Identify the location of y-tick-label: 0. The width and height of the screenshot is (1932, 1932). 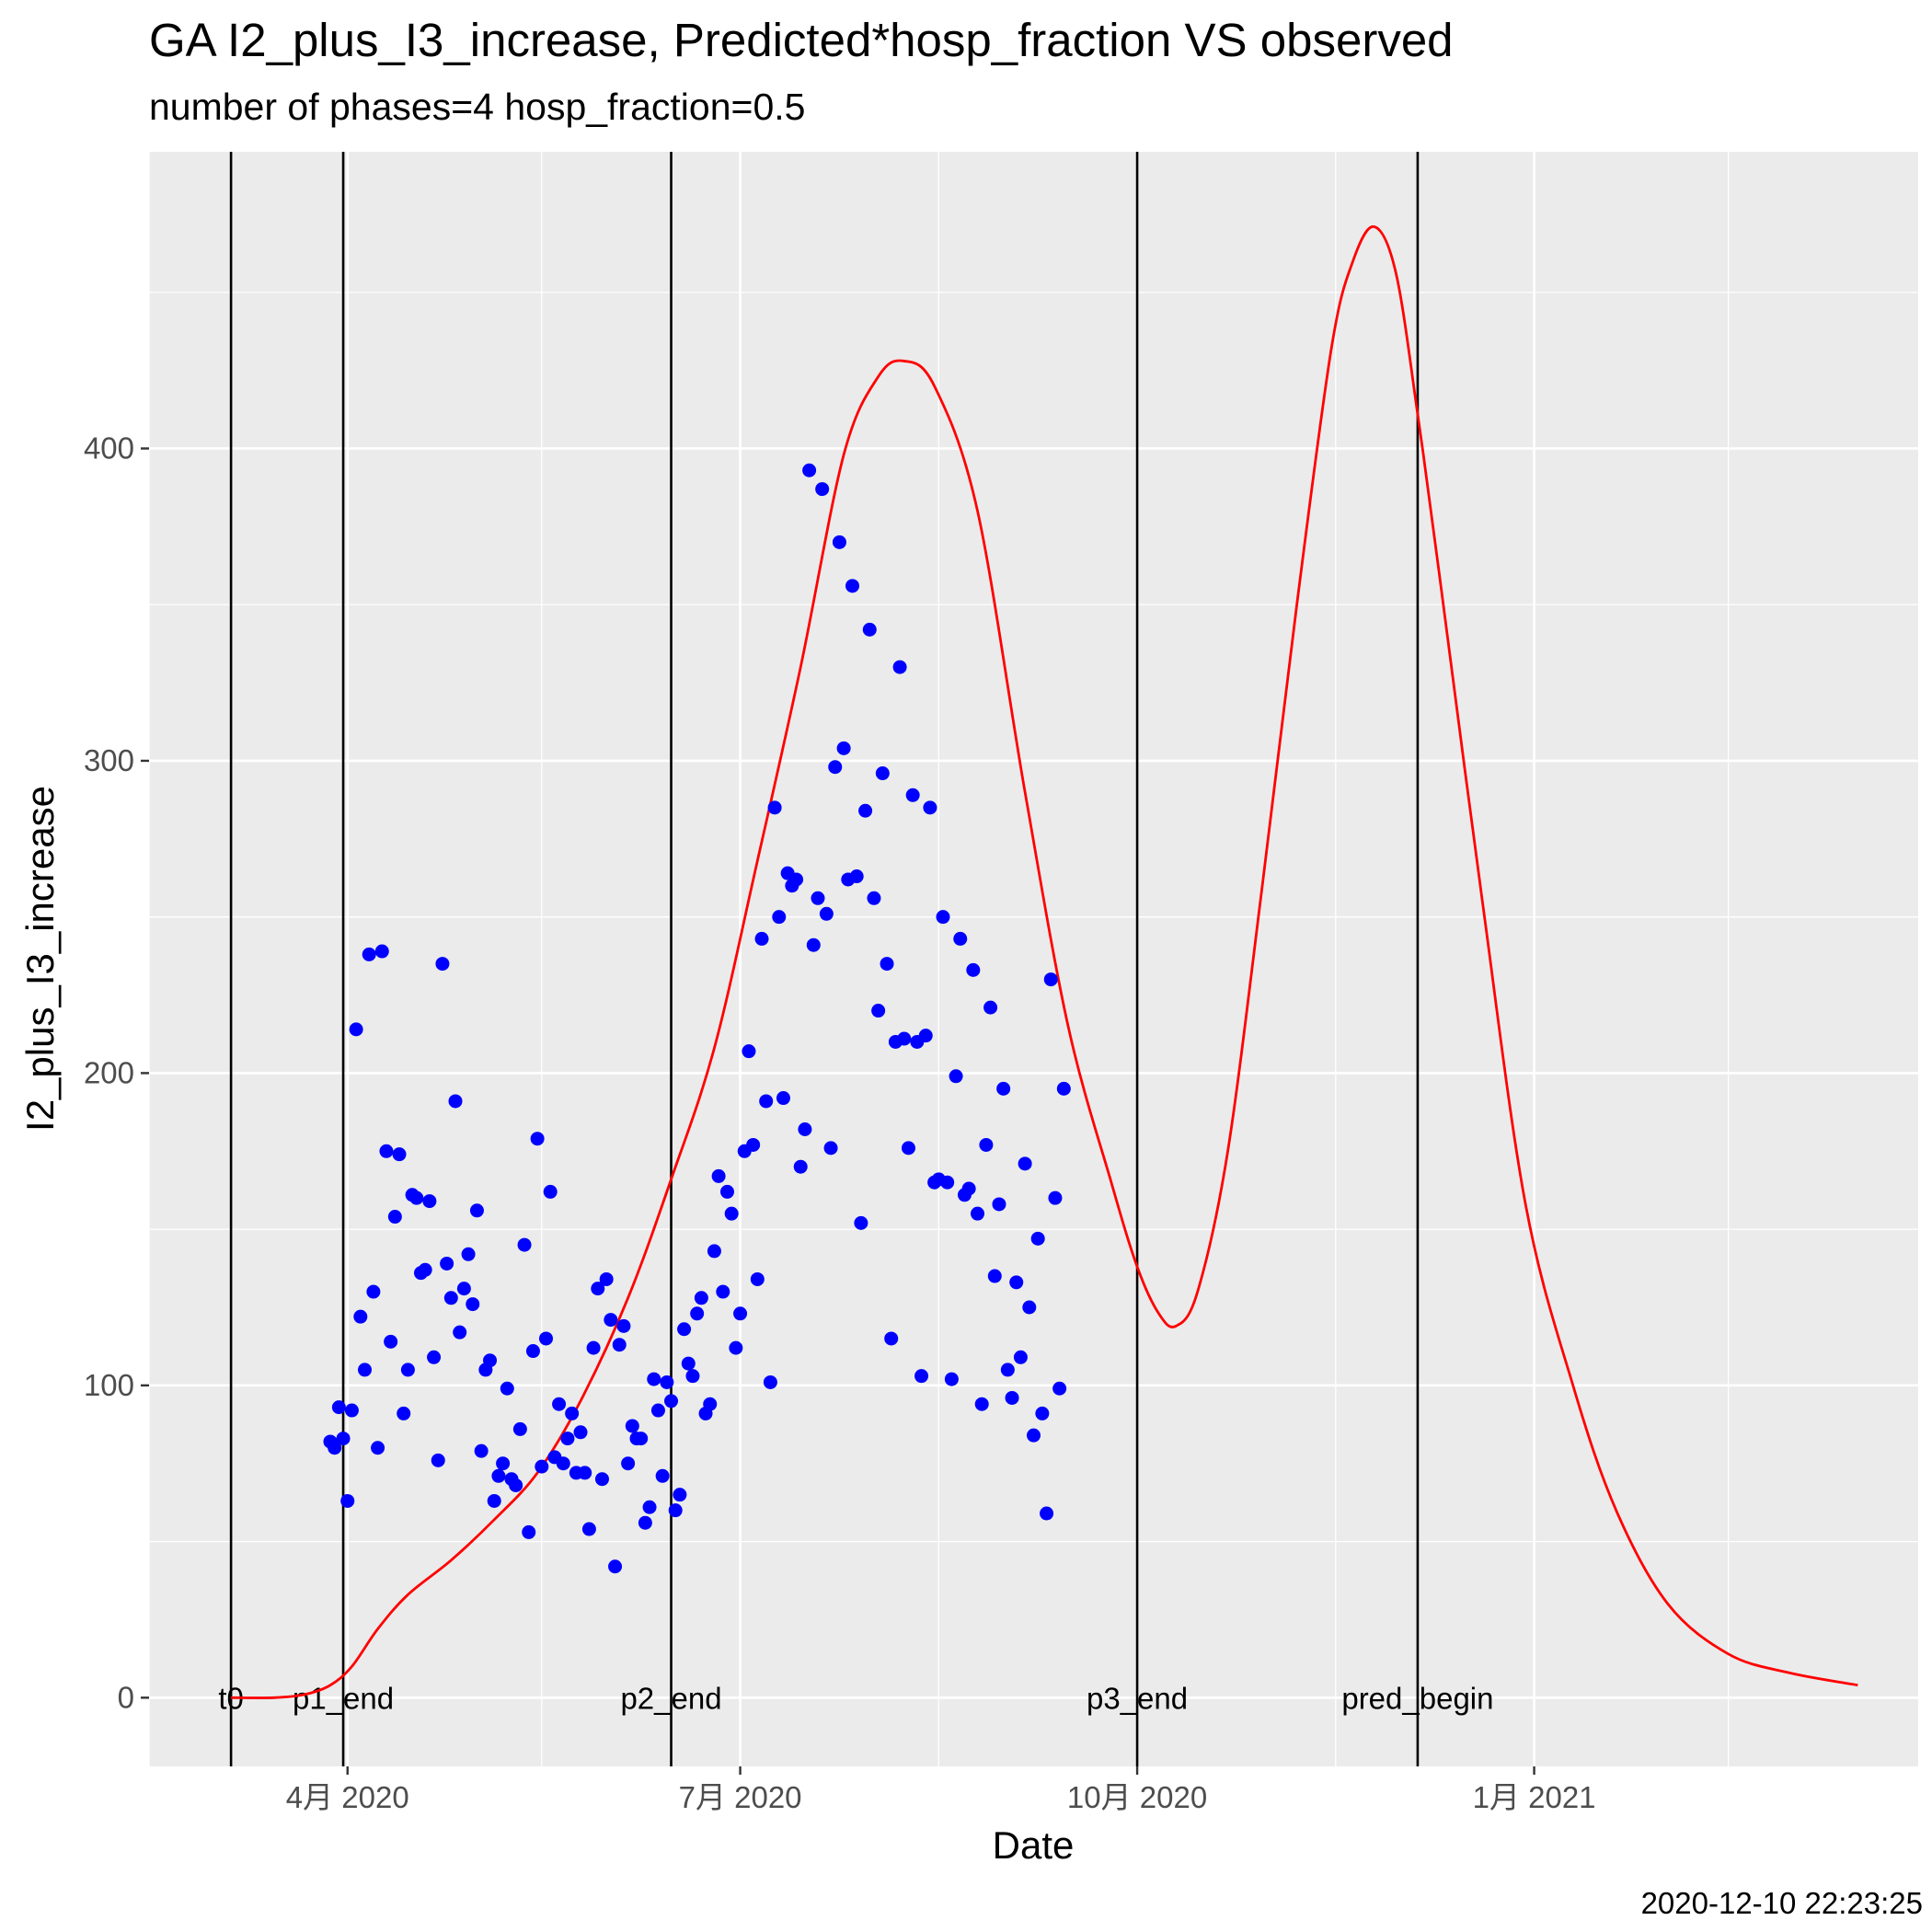
(126, 1697).